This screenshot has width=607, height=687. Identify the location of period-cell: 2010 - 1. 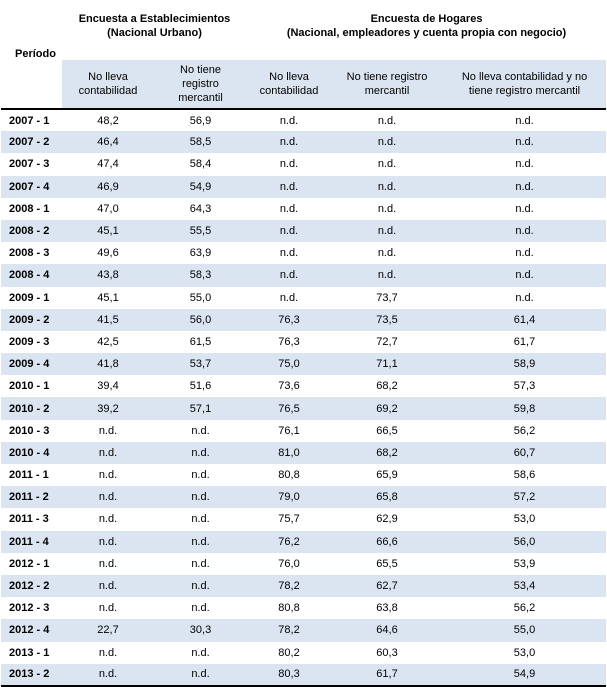
(29, 386).